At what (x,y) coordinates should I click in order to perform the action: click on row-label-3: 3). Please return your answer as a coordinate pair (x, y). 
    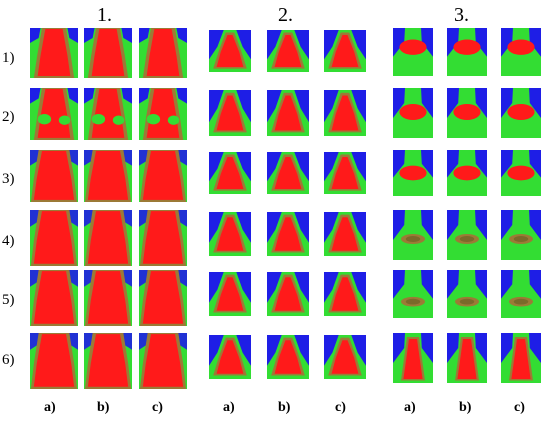
    Looking at the image, I should click on (8, 179).